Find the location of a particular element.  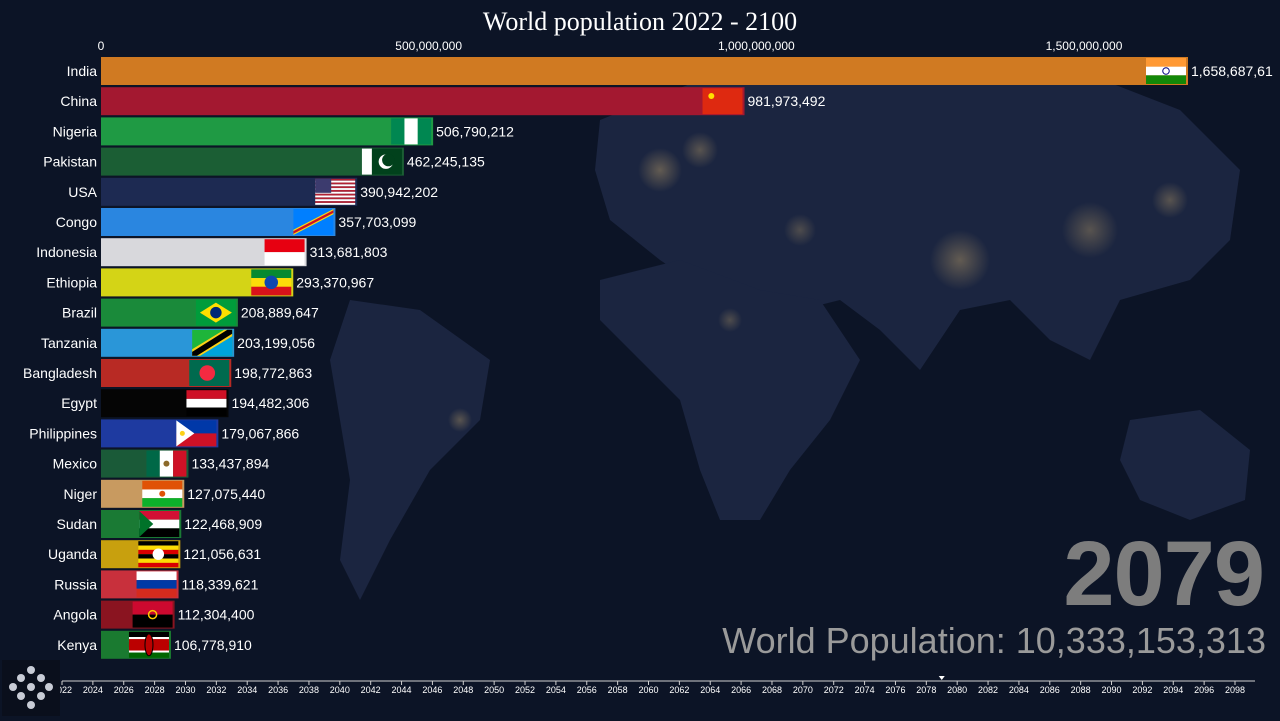

bar-row: Philippines 179,067,866 is located at coordinates (164, 433).